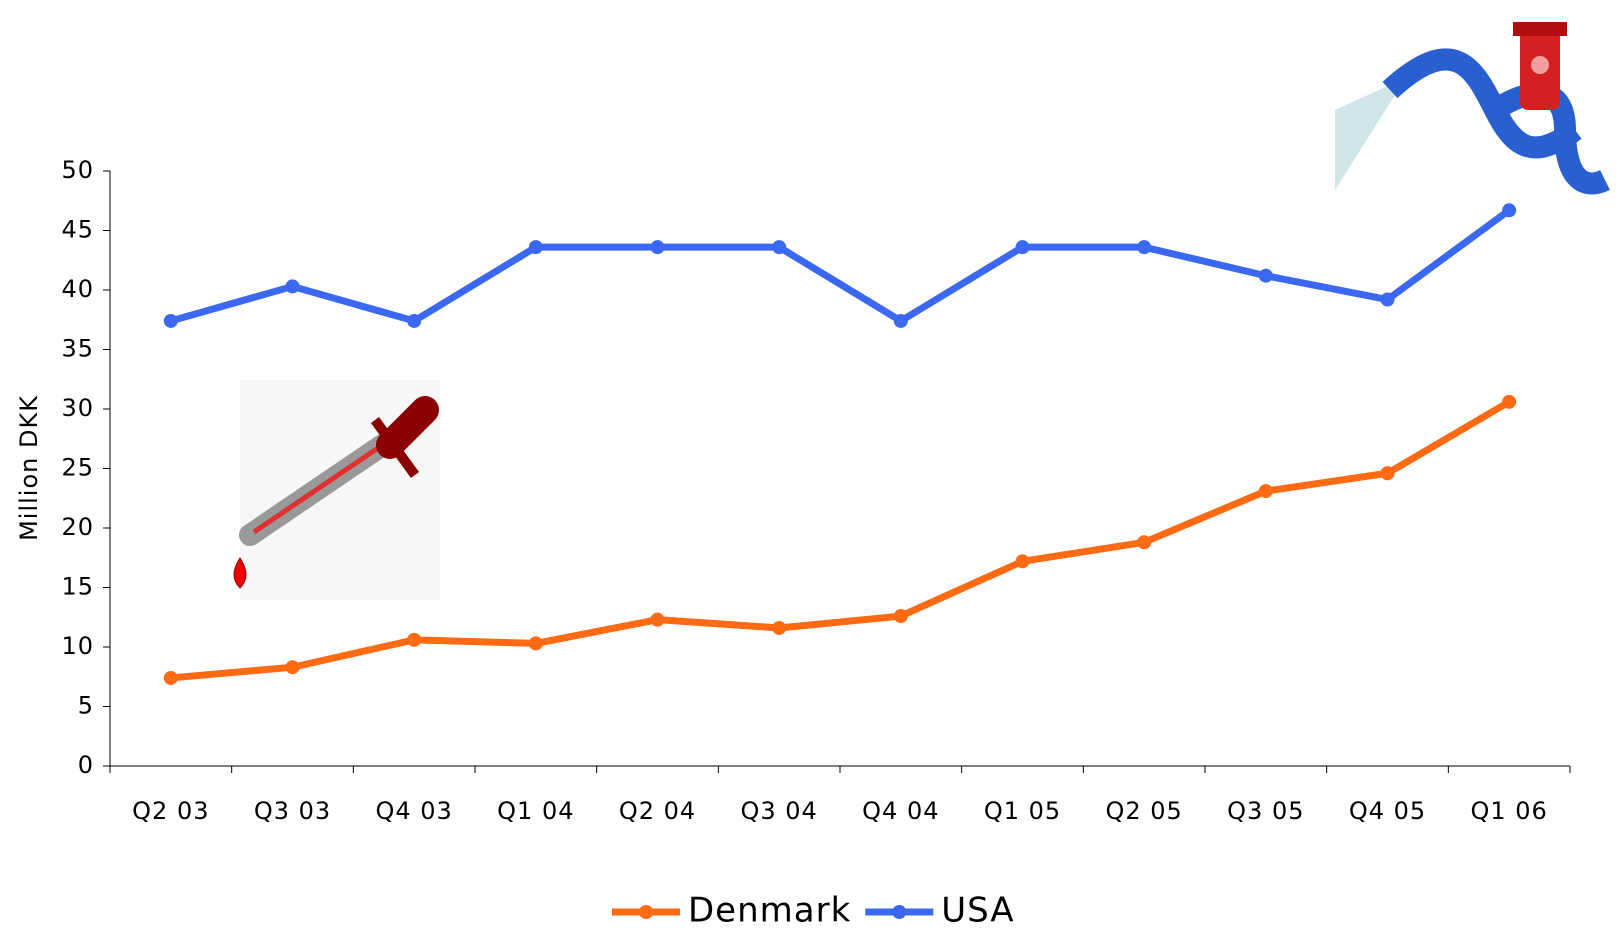  I want to click on x-tick-label: Q3 04, so click(779, 811).